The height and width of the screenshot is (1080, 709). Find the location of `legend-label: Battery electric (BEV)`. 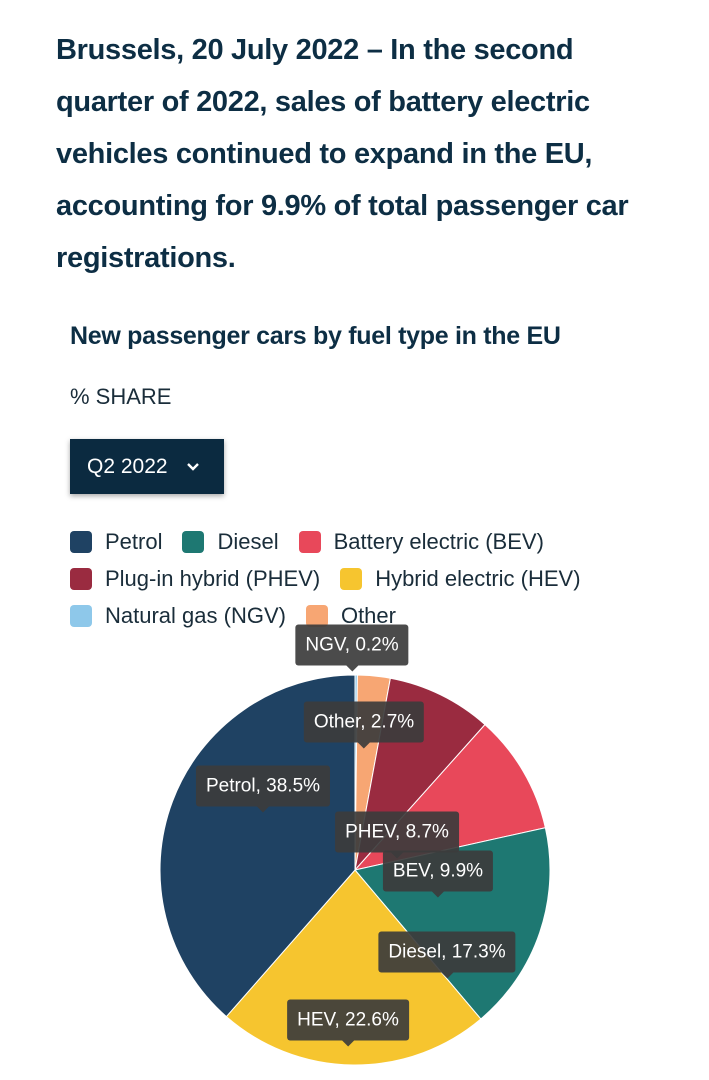

legend-label: Battery electric (BEV) is located at coordinates (438, 541).